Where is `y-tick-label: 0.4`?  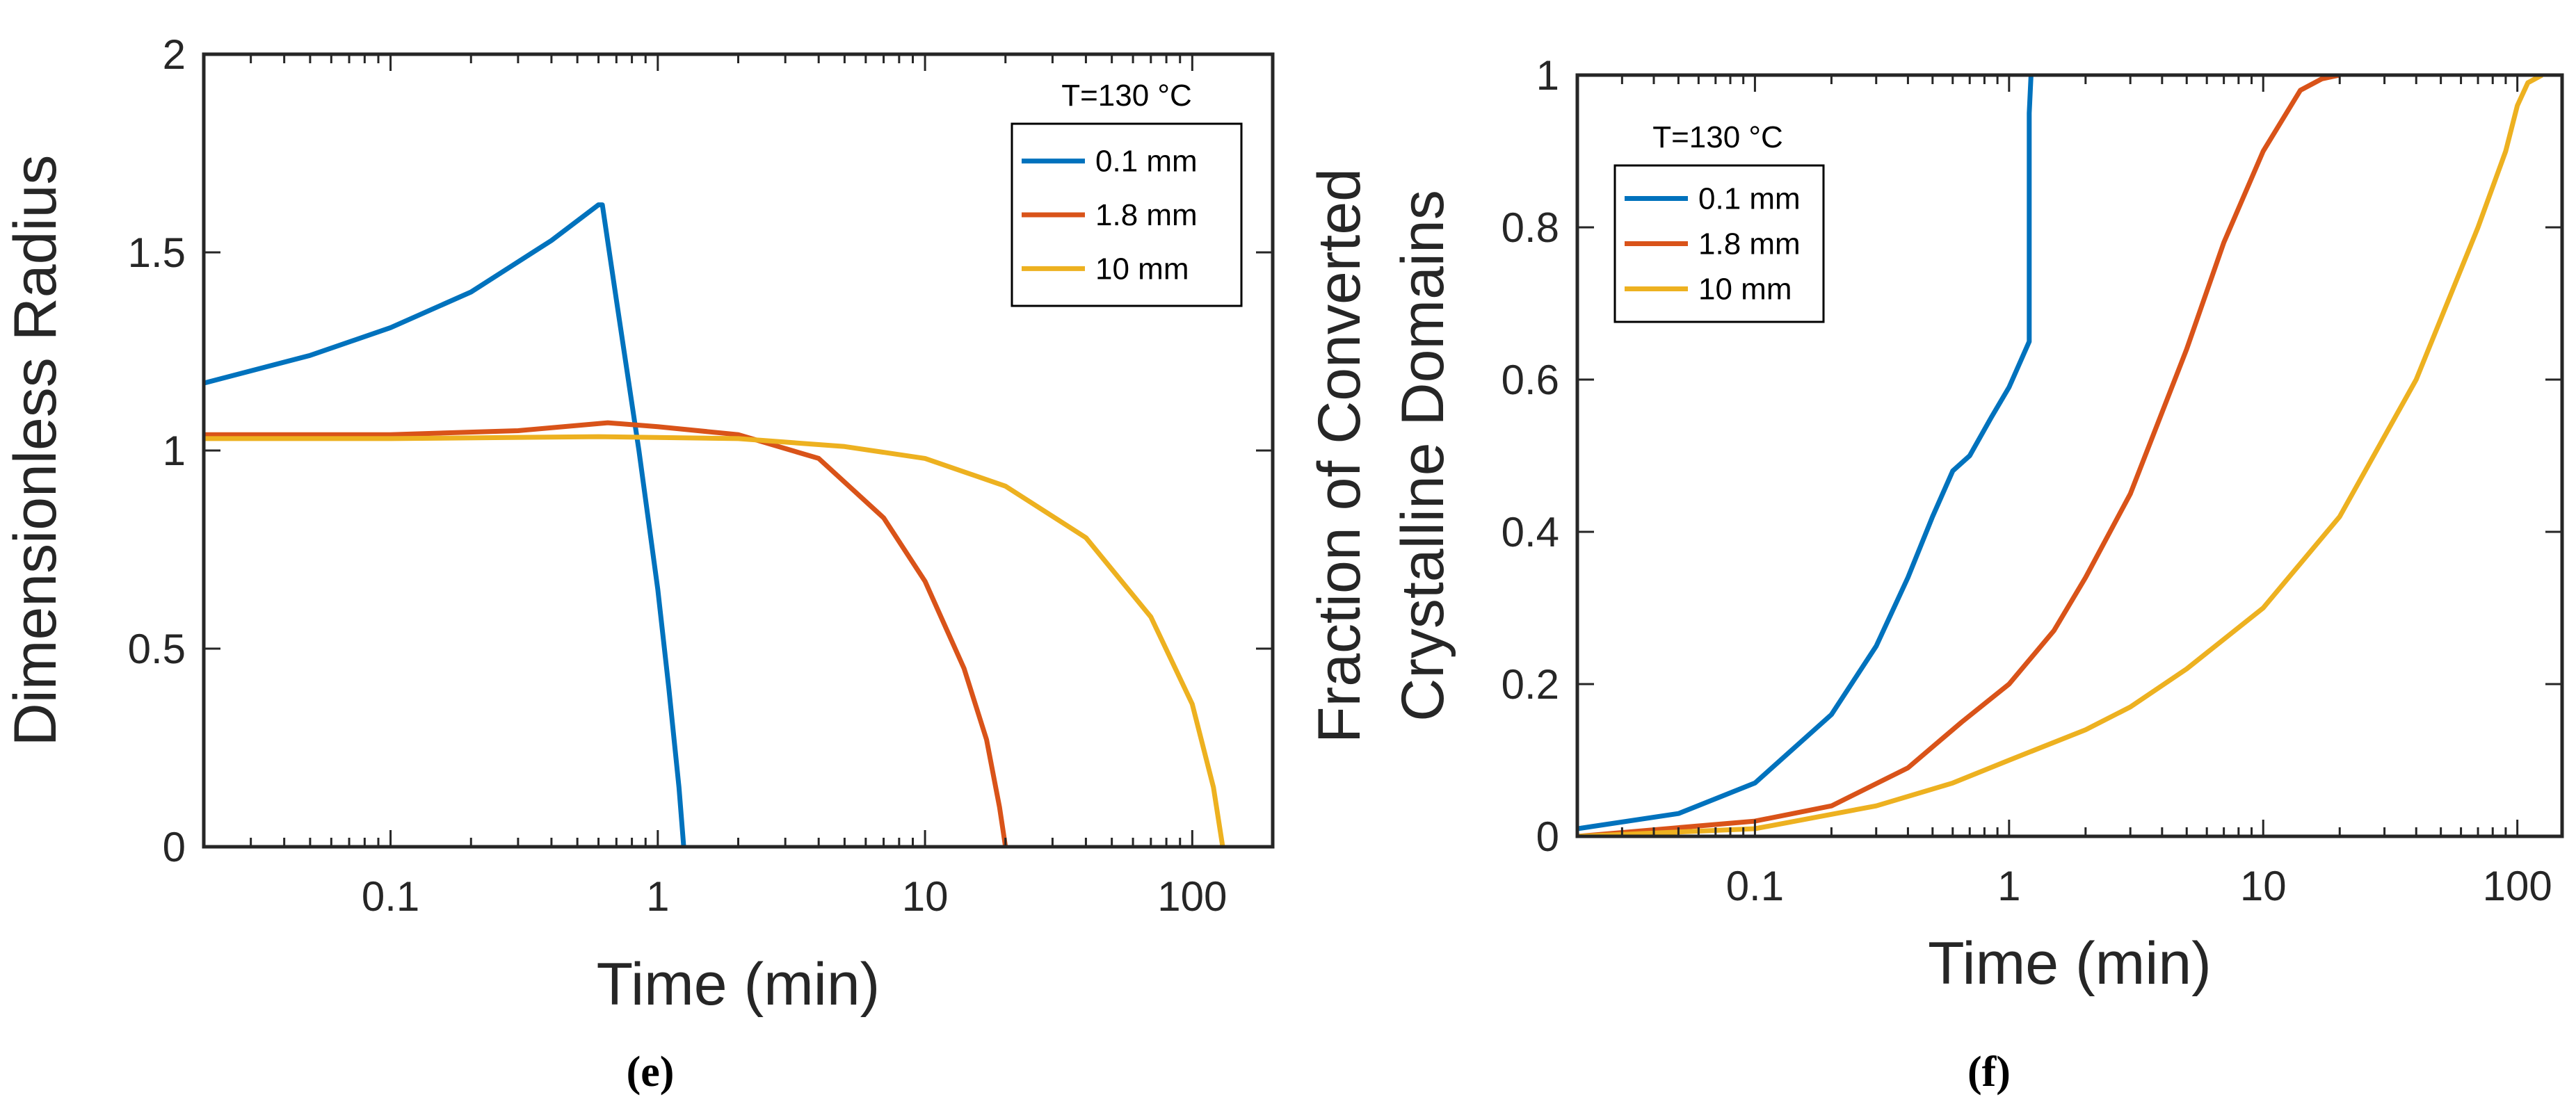 y-tick-label: 0.4 is located at coordinates (1530, 532).